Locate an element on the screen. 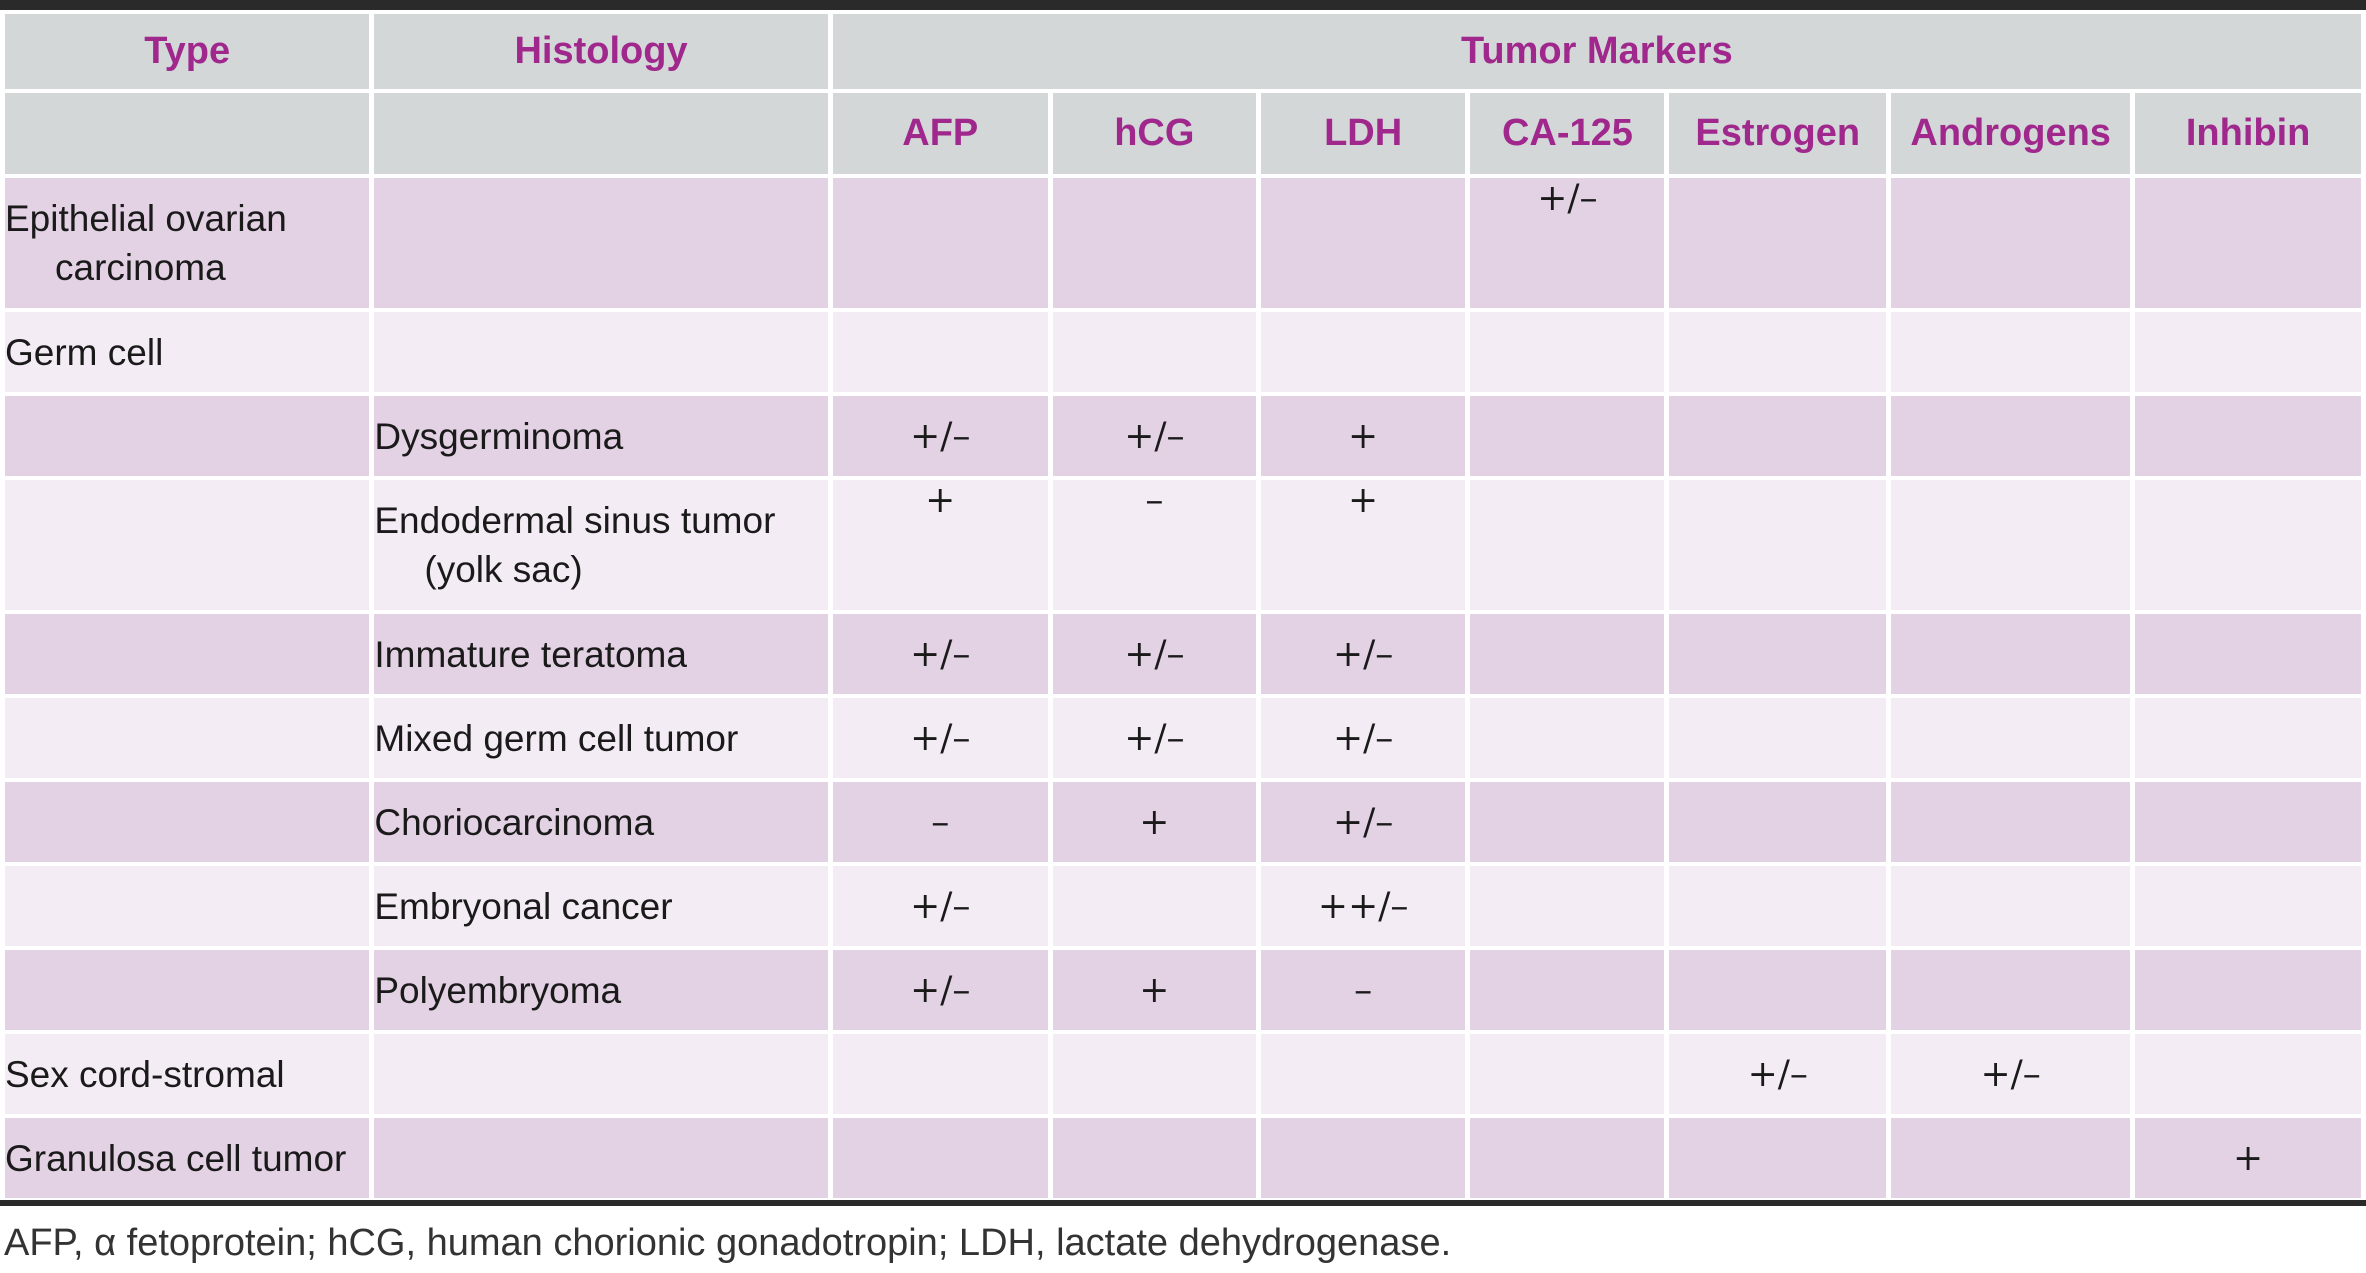  col-header-androgens: Androgens is located at coordinates (2011, 133).